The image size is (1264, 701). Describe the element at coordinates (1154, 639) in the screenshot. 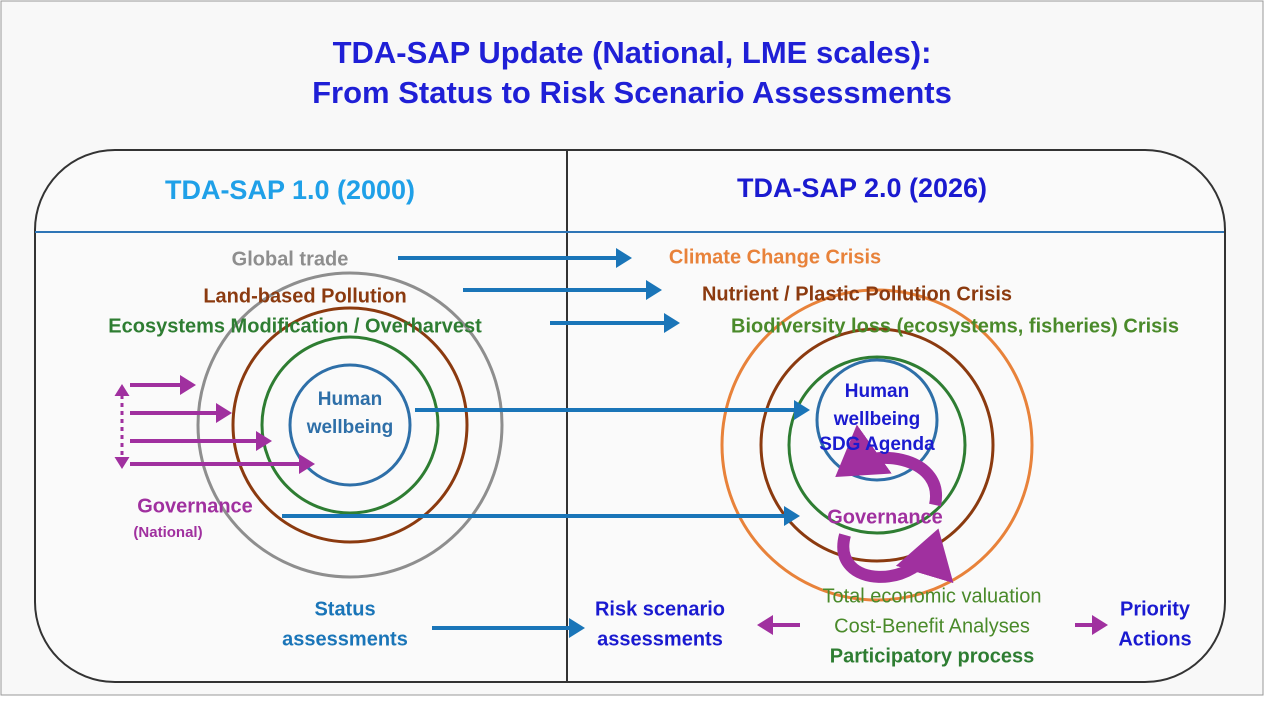

I see `outcome: Actions` at that location.